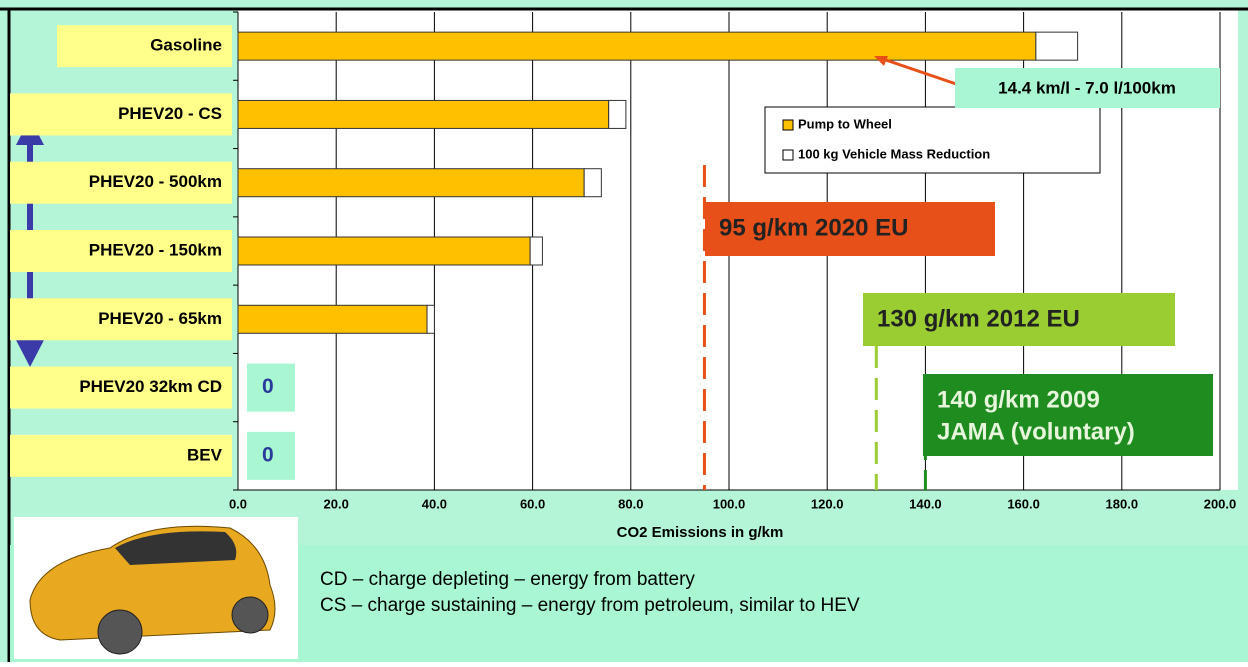  What do you see at coordinates (1122, 503) in the screenshot?
I see `x-tick-label: 180.0` at bounding box center [1122, 503].